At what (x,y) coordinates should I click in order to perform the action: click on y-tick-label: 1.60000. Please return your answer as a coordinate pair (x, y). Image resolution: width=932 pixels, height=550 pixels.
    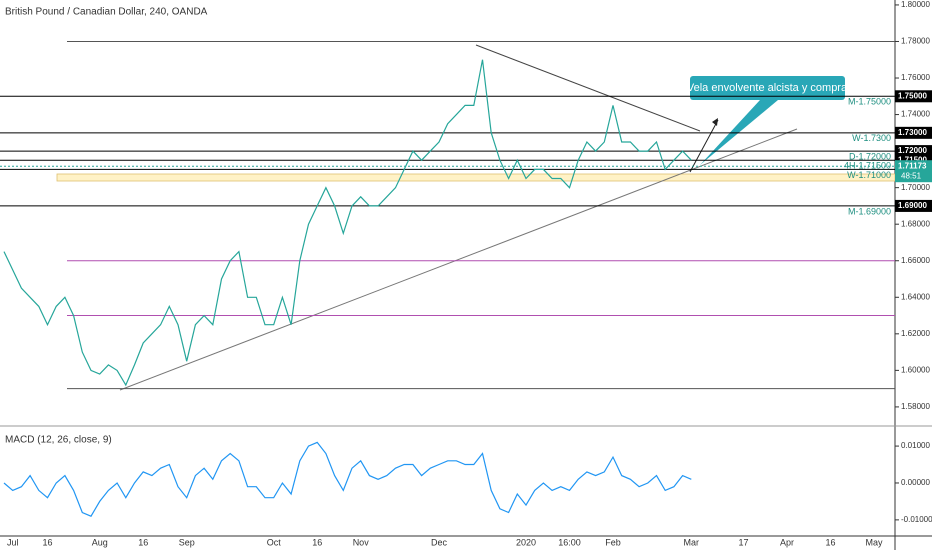
    Looking at the image, I should click on (915, 369).